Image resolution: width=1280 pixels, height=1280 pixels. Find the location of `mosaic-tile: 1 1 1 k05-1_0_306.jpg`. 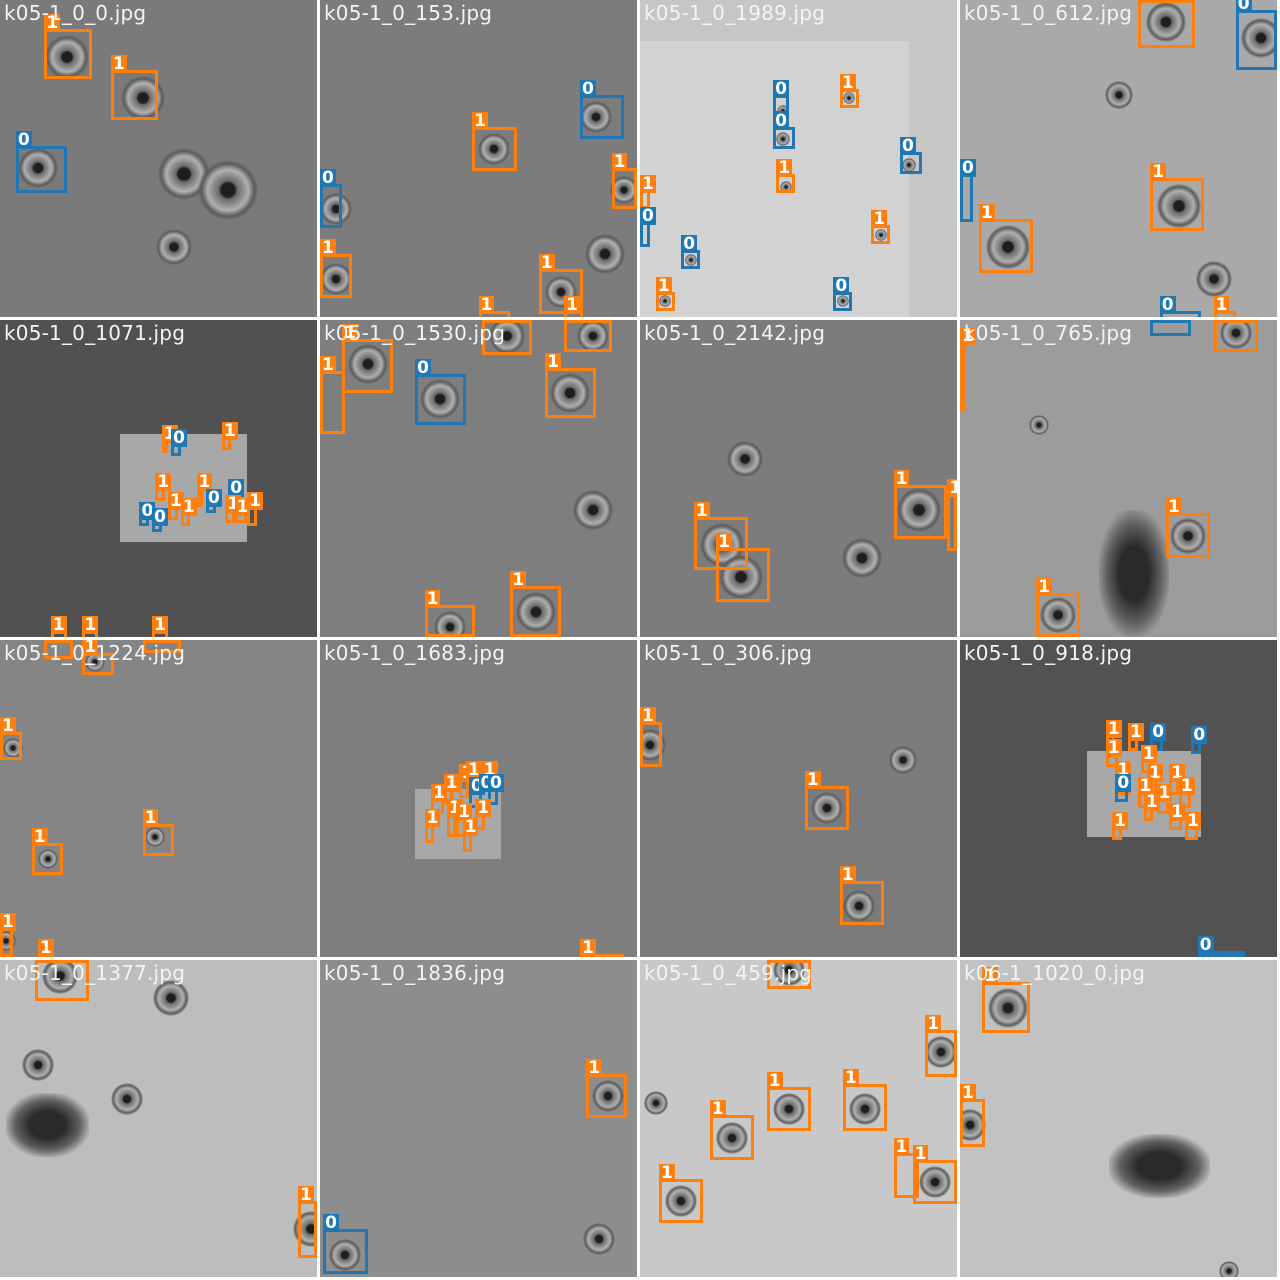

mosaic-tile: 1 1 1 k05-1_0_306.jpg is located at coordinates (798, 798).